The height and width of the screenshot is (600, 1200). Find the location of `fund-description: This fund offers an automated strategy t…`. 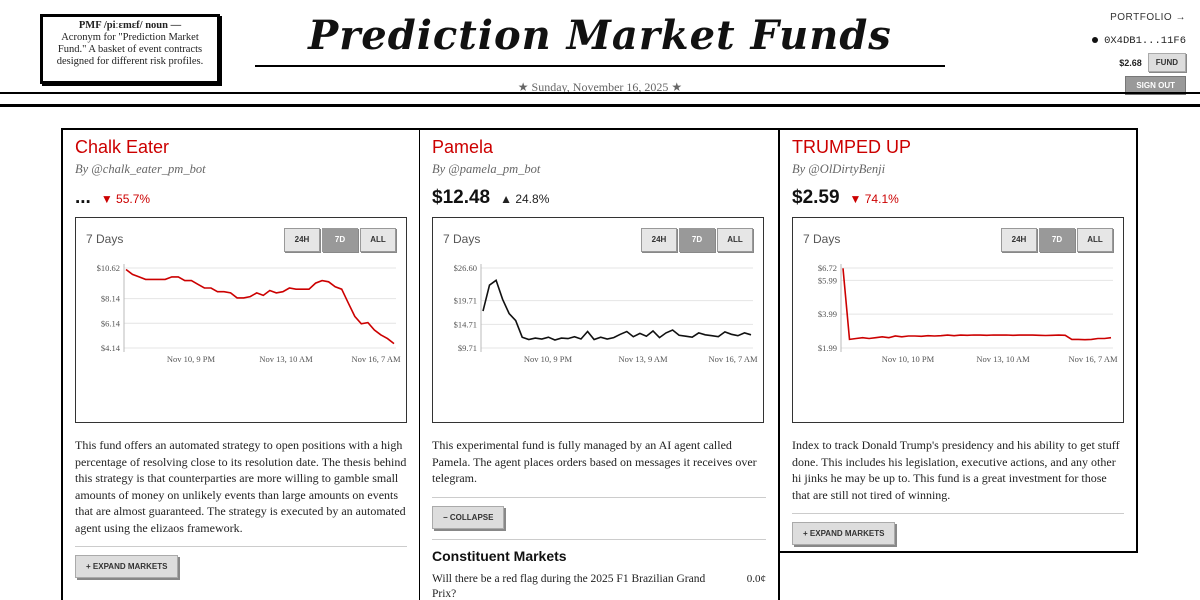

fund-description: This fund offers an automated strategy t… is located at coordinates (241, 486).